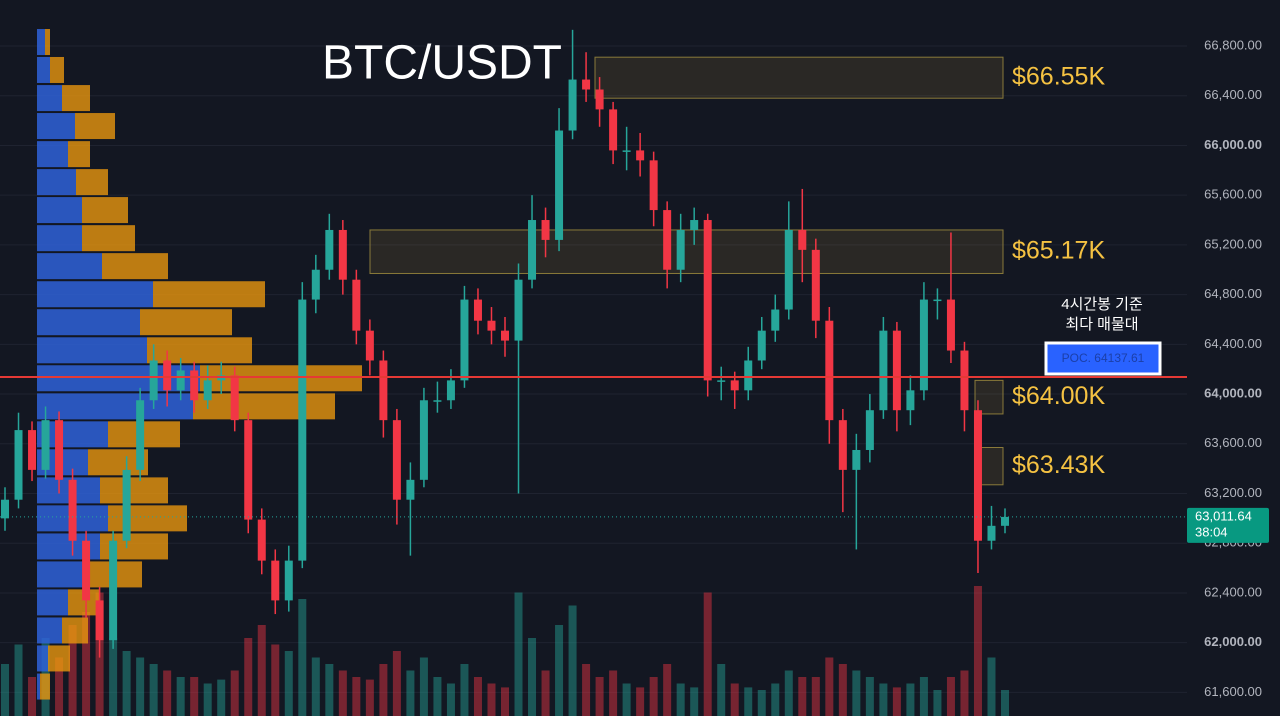 The height and width of the screenshot is (716, 1280). Describe the element at coordinates (1102, 304) in the screenshot. I see `poc-note: 4시간봉 기준` at that location.